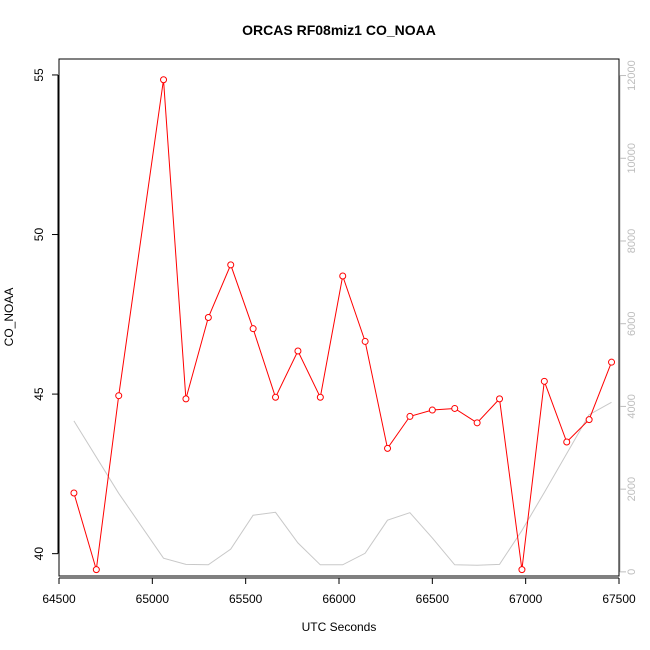 The height and width of the screenshot is (650, 650). Describe the element at coordinates (59, 599) in the screenshot. I see `x-tick-label: 64500` at that location.